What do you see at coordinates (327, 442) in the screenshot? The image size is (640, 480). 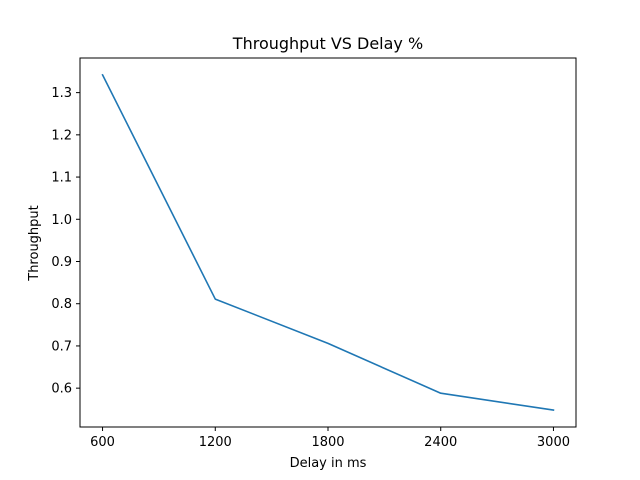 I see `x-tick-label: 1800` at bounding box center [327, 442].